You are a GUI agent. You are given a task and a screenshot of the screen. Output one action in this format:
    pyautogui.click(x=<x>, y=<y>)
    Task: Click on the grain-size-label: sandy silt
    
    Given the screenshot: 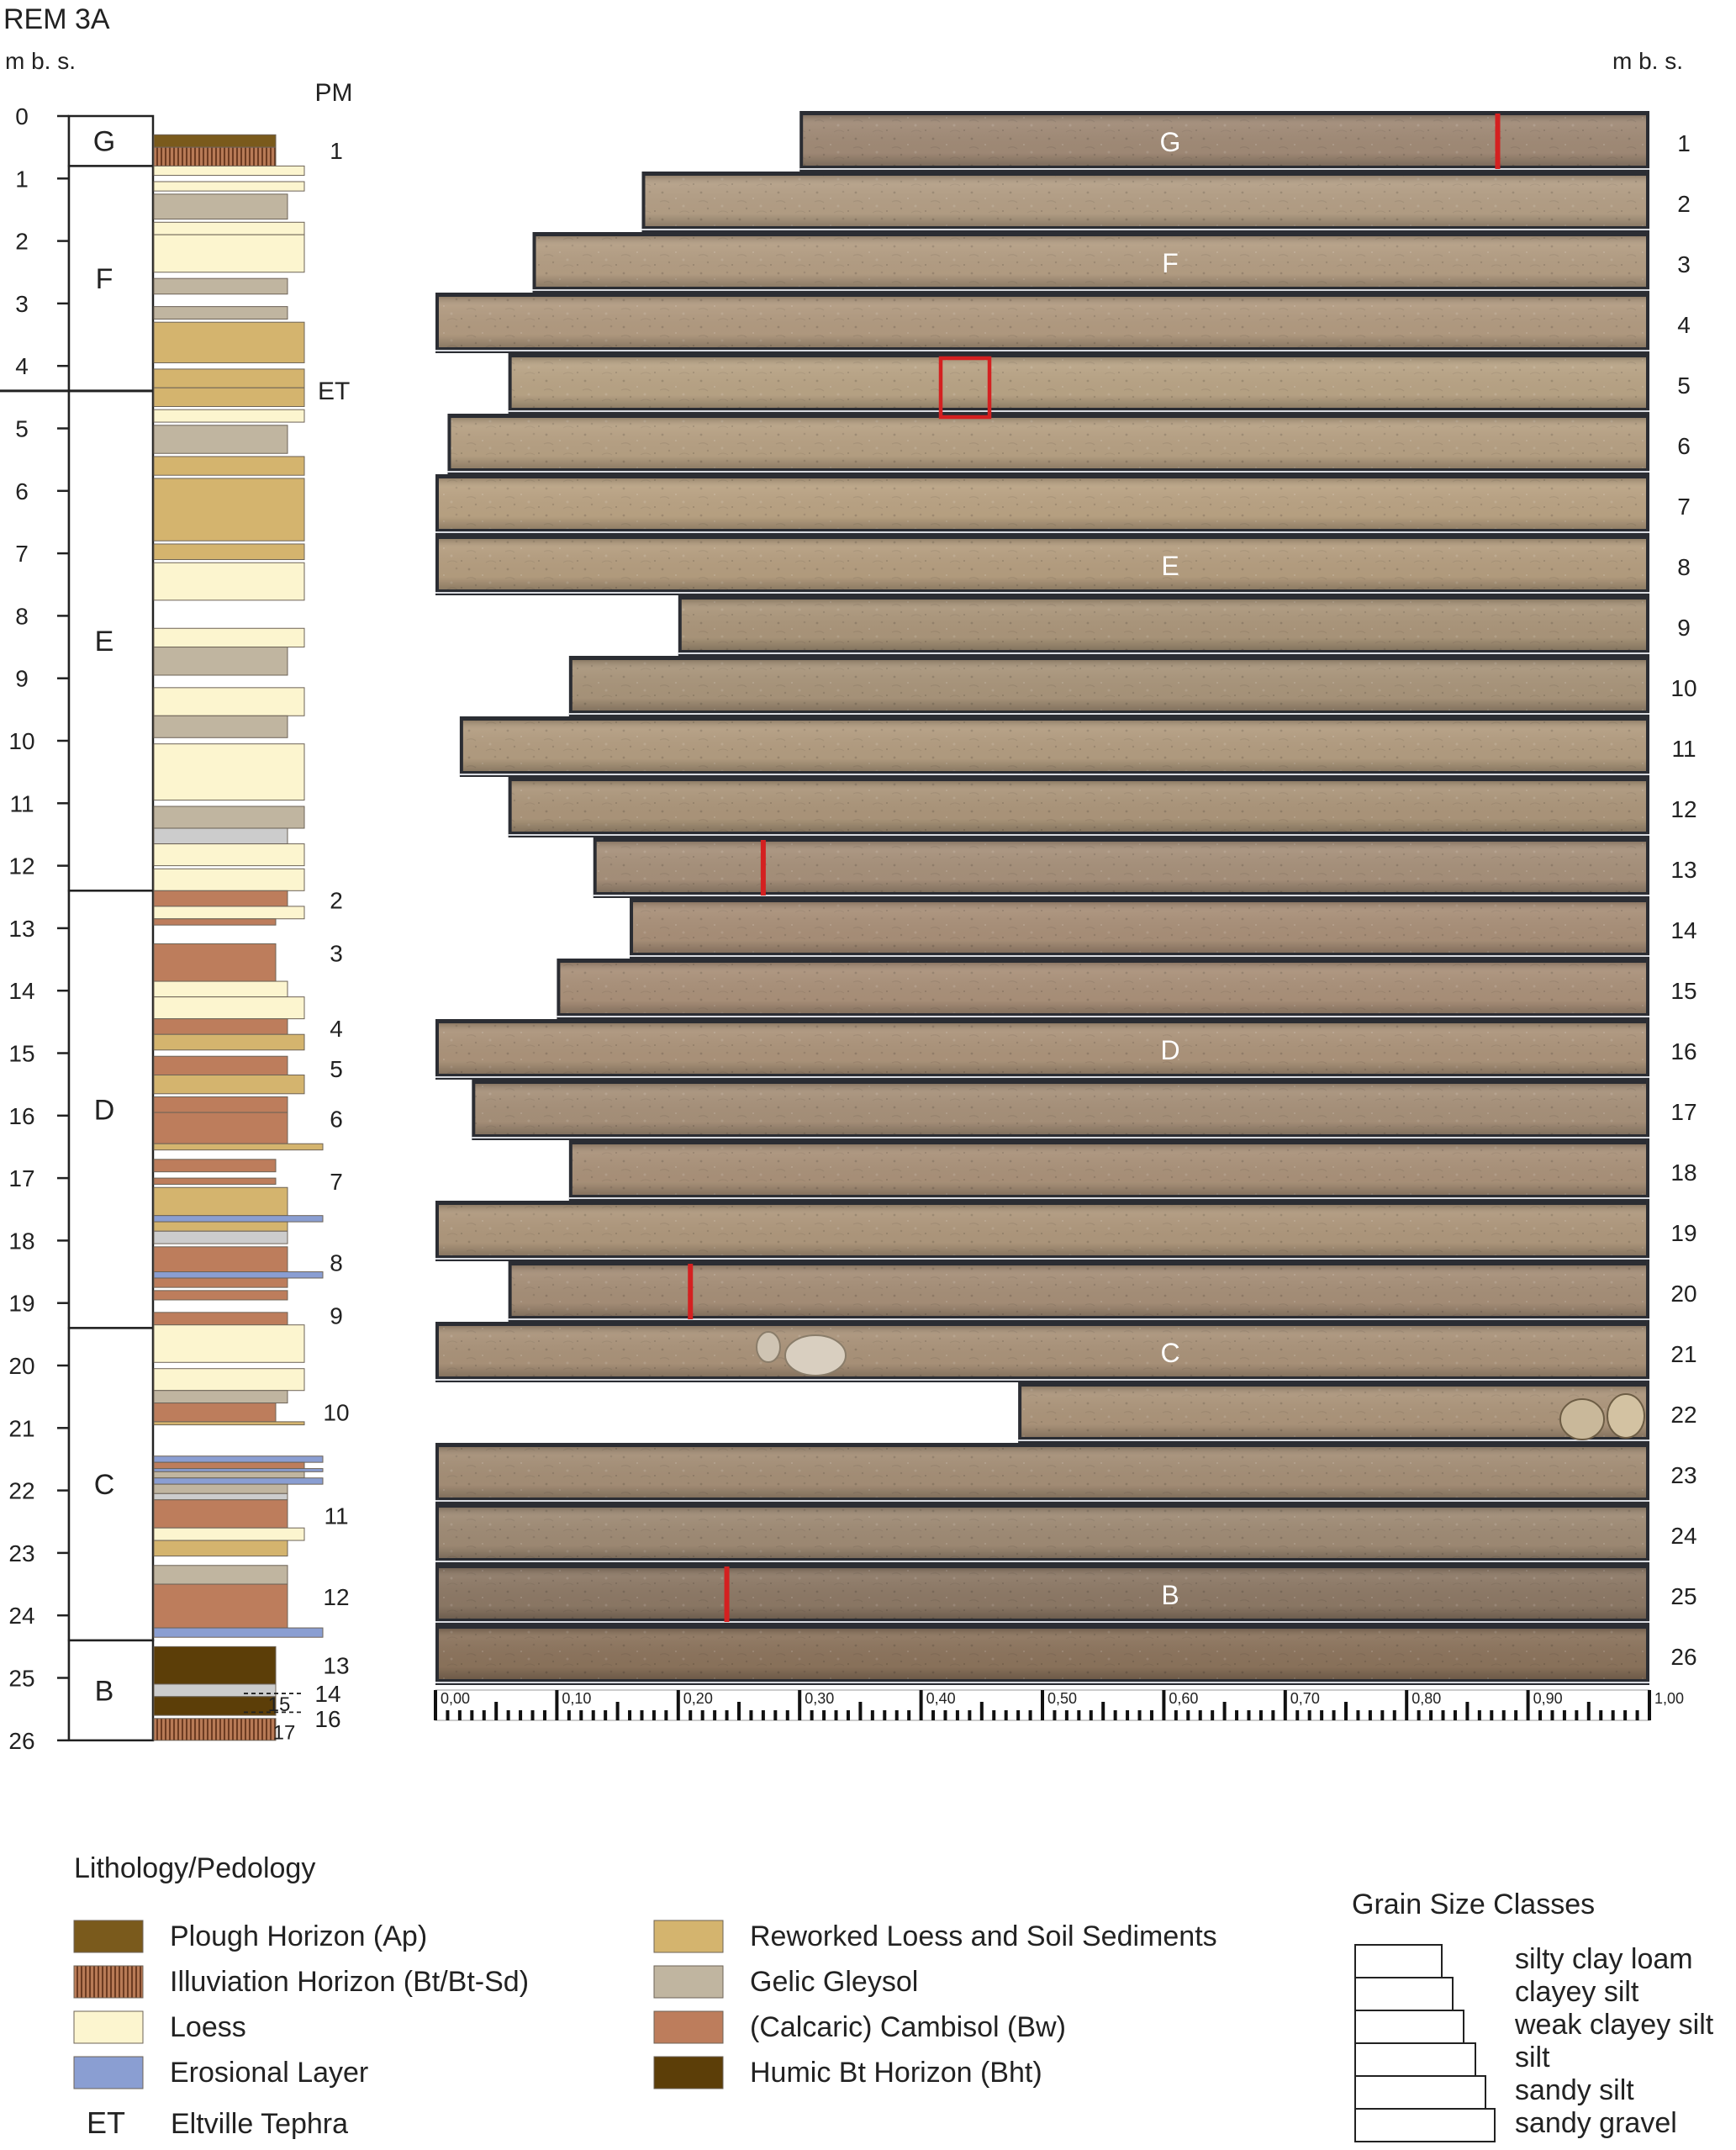 What is the action you would take?
    pyautogui.click(x=1574, y=2090)
    